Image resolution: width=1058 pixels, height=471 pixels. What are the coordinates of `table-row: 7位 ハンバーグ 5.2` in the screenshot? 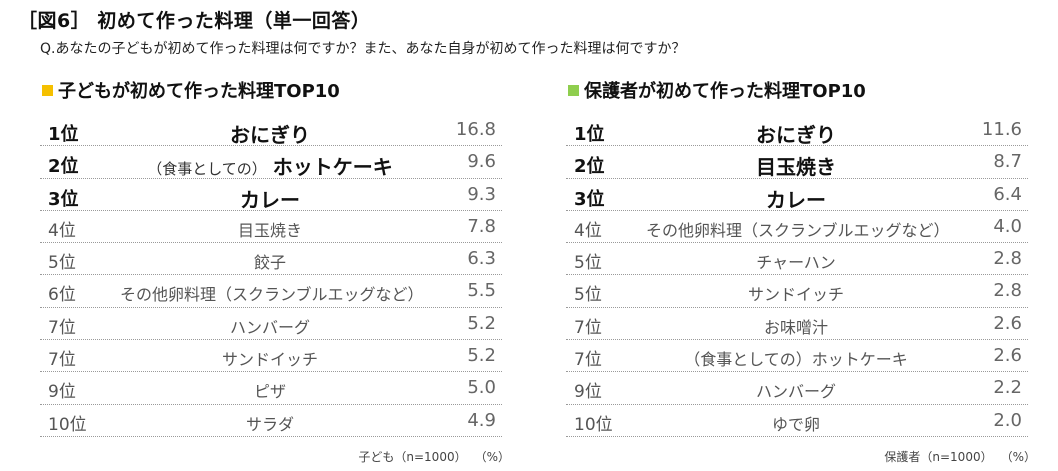 It's located at (271, 324).